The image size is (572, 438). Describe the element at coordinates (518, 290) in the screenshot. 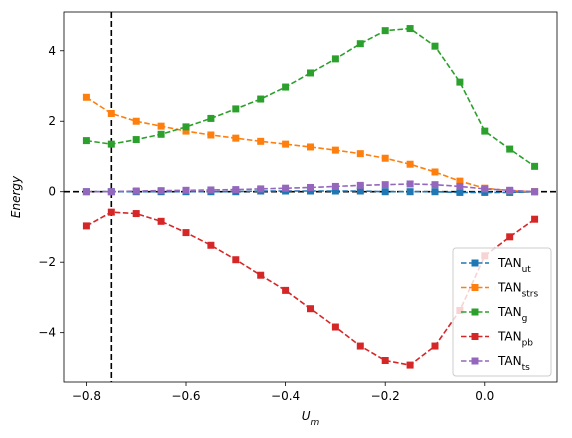

I see `legend-label: TANstrs` at that location.